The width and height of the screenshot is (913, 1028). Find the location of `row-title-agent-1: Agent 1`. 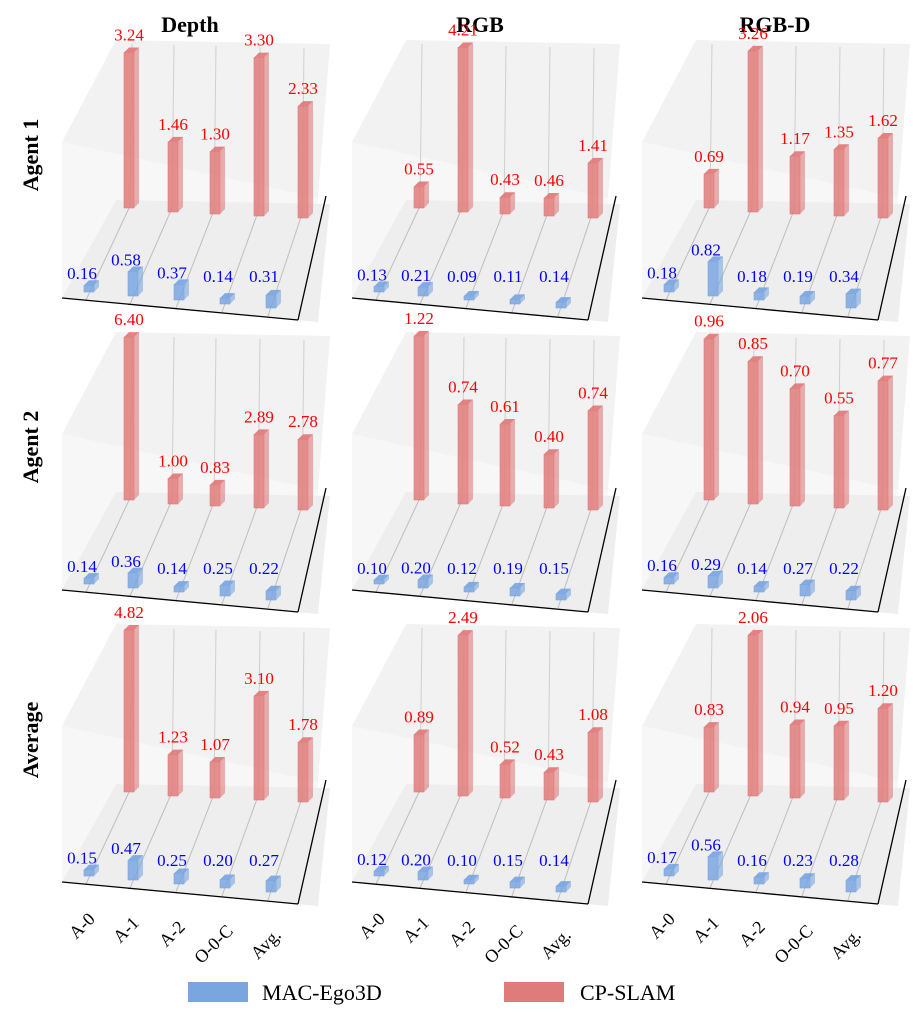

row-title-agent-1: Agent 1 is located at coordinates (30, 155).